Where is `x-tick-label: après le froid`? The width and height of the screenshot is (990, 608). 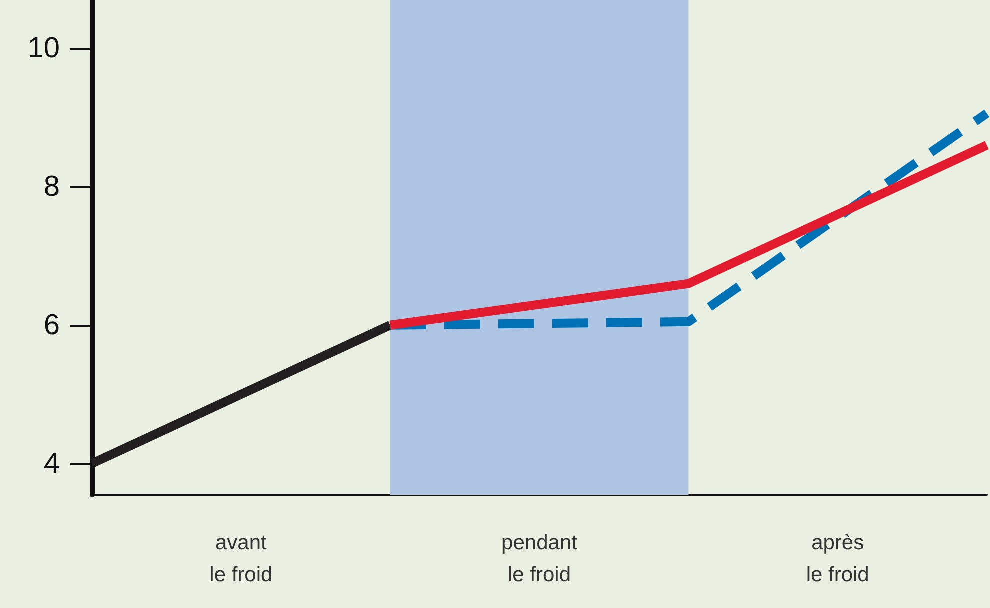
x-tick-label: après le froid is located at coordinates (838, 559).